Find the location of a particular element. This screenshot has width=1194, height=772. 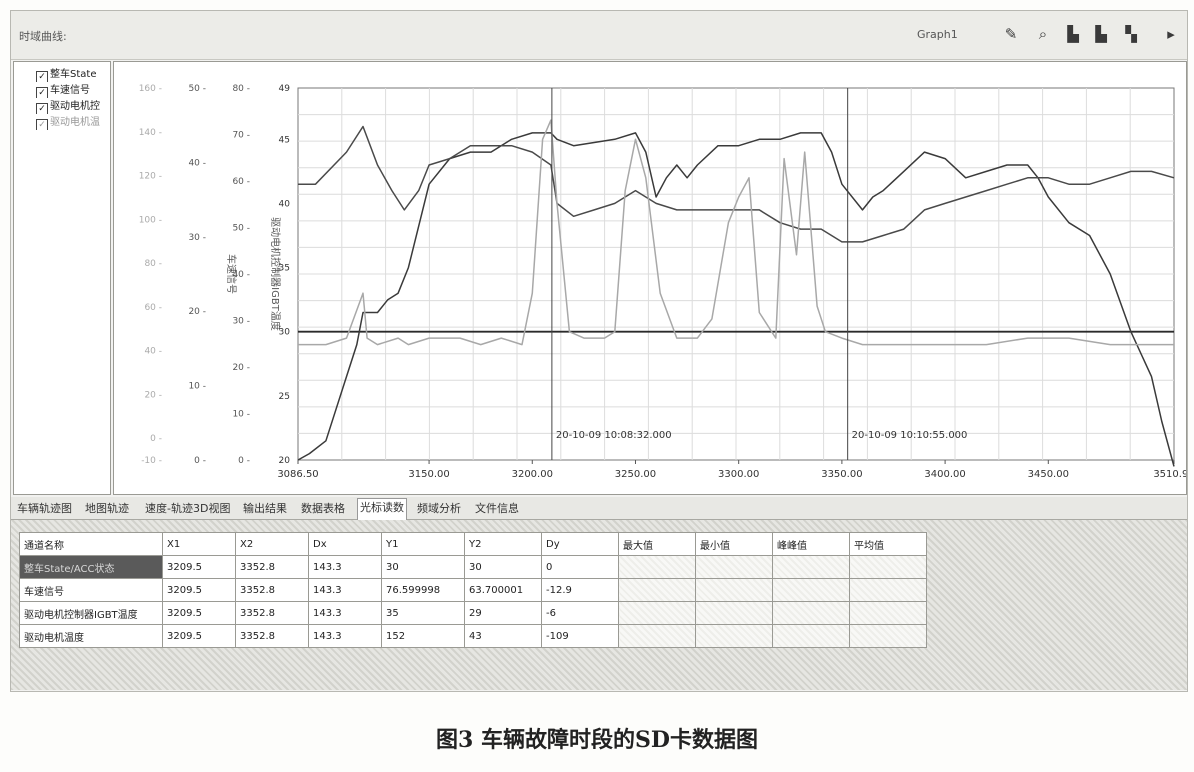

x-tick-label: 3250.00 is located at coordinates (635, 474).